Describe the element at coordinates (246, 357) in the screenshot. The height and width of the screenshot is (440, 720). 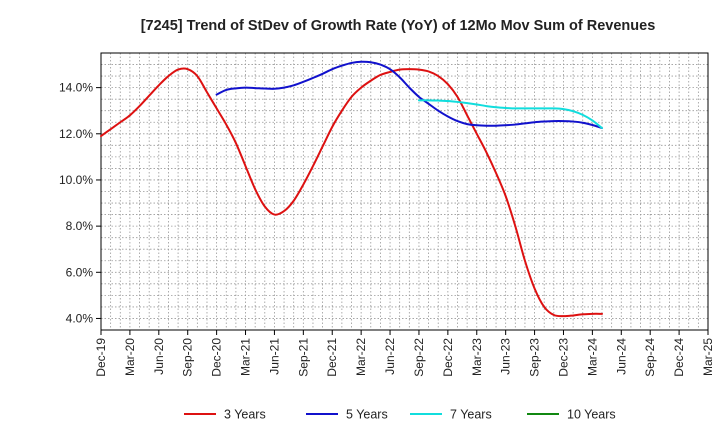
I see `x-tick-label: Mar-21` at that location.